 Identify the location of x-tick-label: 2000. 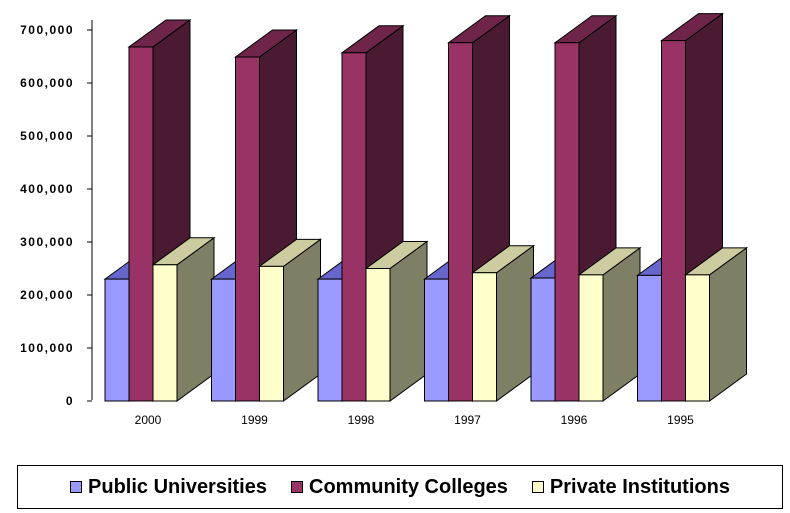
(148, 420).